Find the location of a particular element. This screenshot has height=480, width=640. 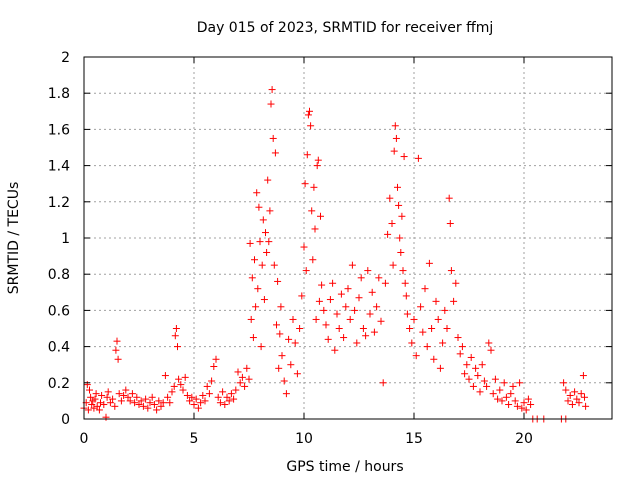

x-tick-label: 5 is located at coordinates (194, 439).